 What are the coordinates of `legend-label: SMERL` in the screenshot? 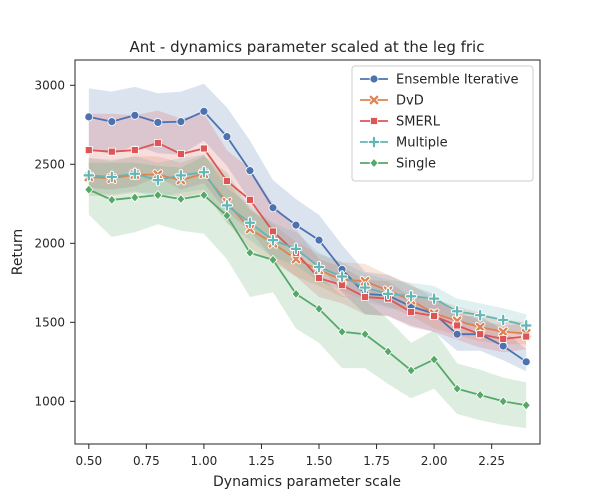 It's located at (418, 122).